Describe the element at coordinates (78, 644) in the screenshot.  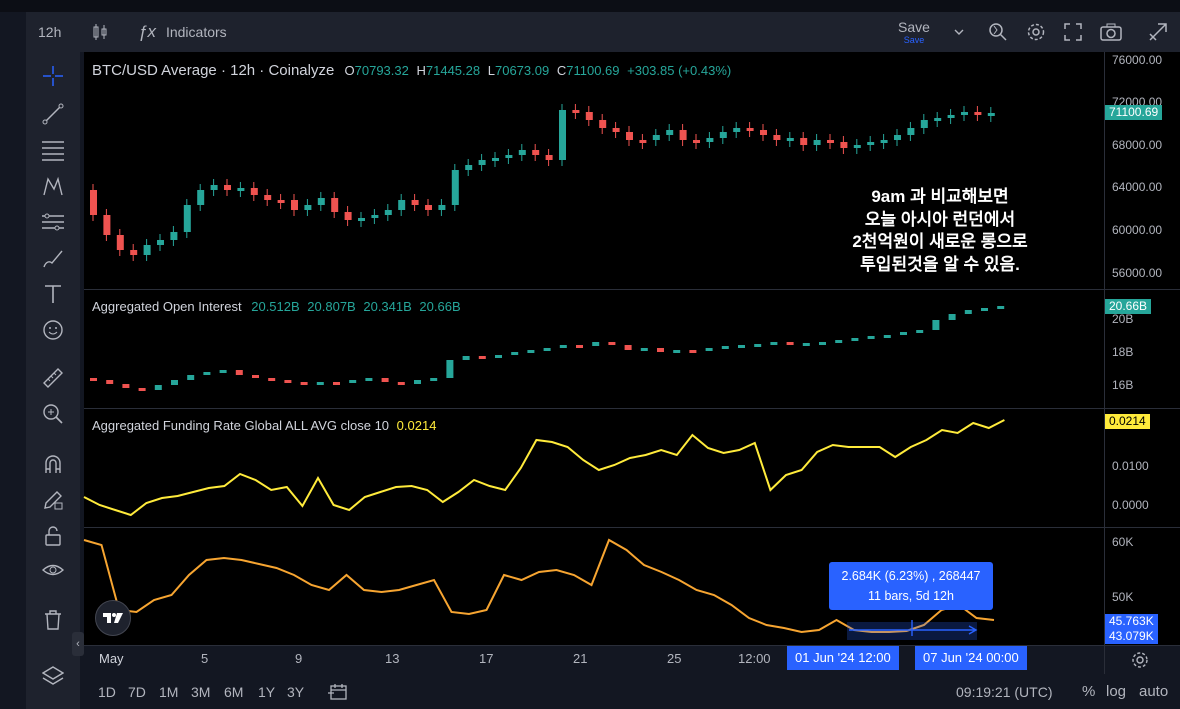
I see `collapse-toolbar-button: ‹` at that location.